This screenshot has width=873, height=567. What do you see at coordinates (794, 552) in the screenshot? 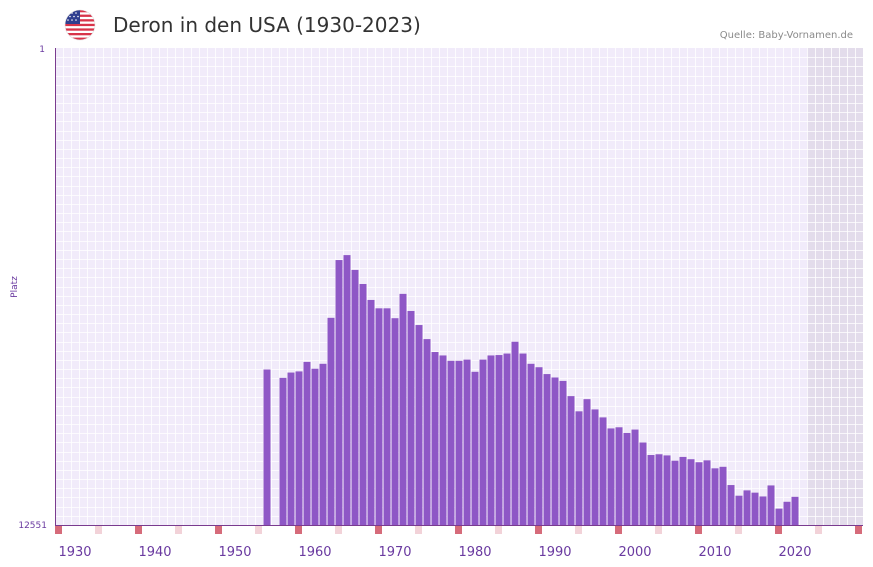
I see `x-tick-label: 2020` at bounding box center [794, 552].